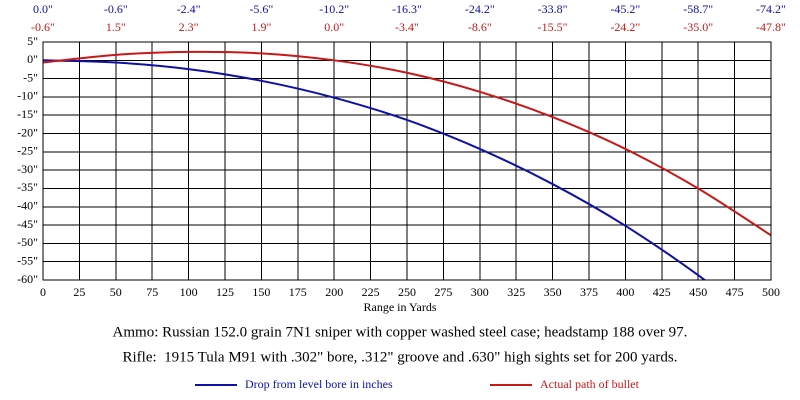 This screenshot has height=400, width=800. Describe the element at coordinates (27, 151) in the screenshot. I see `y-tick-label: -25"` at that location.